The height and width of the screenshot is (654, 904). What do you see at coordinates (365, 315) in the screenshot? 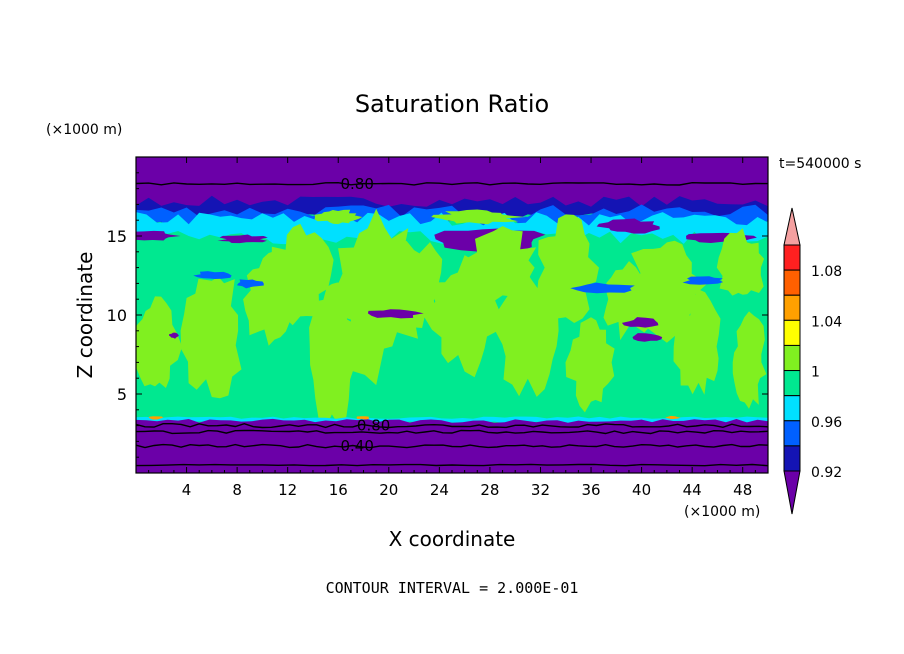
I see `contour-labels: 0.80 0.80 0.40` at bounding box center [365, 315].